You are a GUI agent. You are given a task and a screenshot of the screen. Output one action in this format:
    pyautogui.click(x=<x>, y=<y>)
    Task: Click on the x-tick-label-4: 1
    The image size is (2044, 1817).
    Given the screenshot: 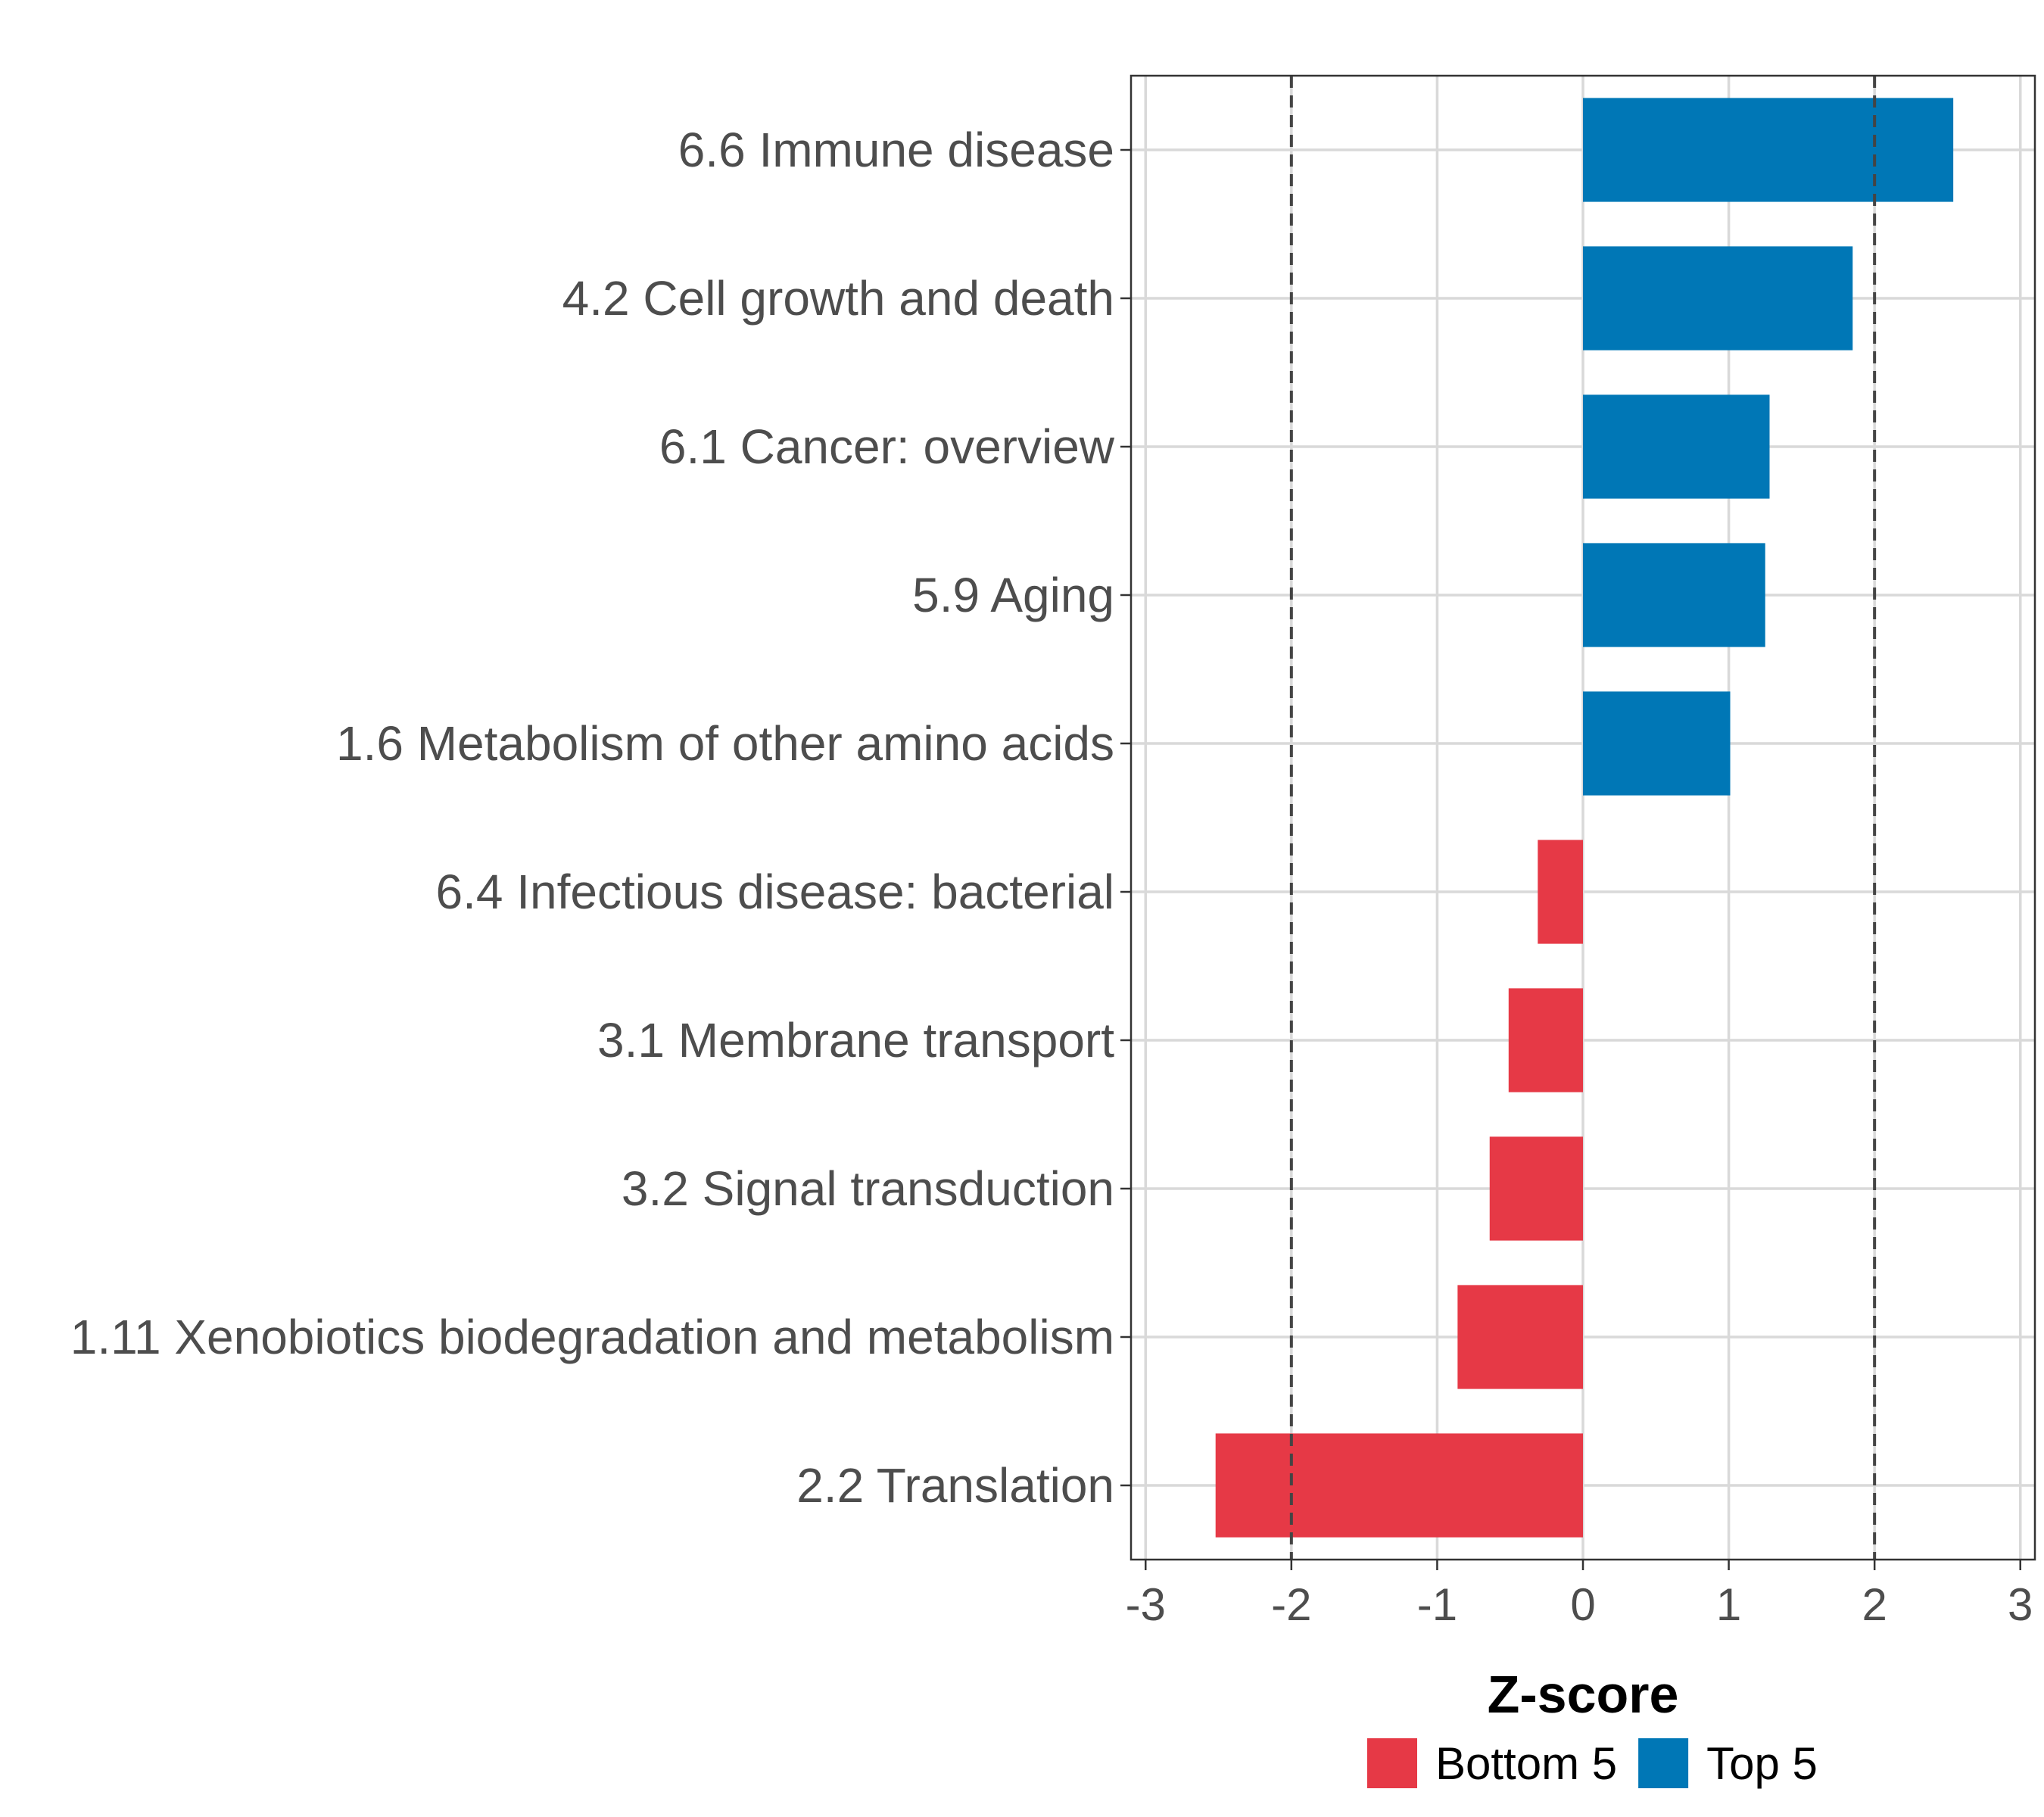 What is the action you would take?
    pyautogui.click(x=1729, y=1604)
    